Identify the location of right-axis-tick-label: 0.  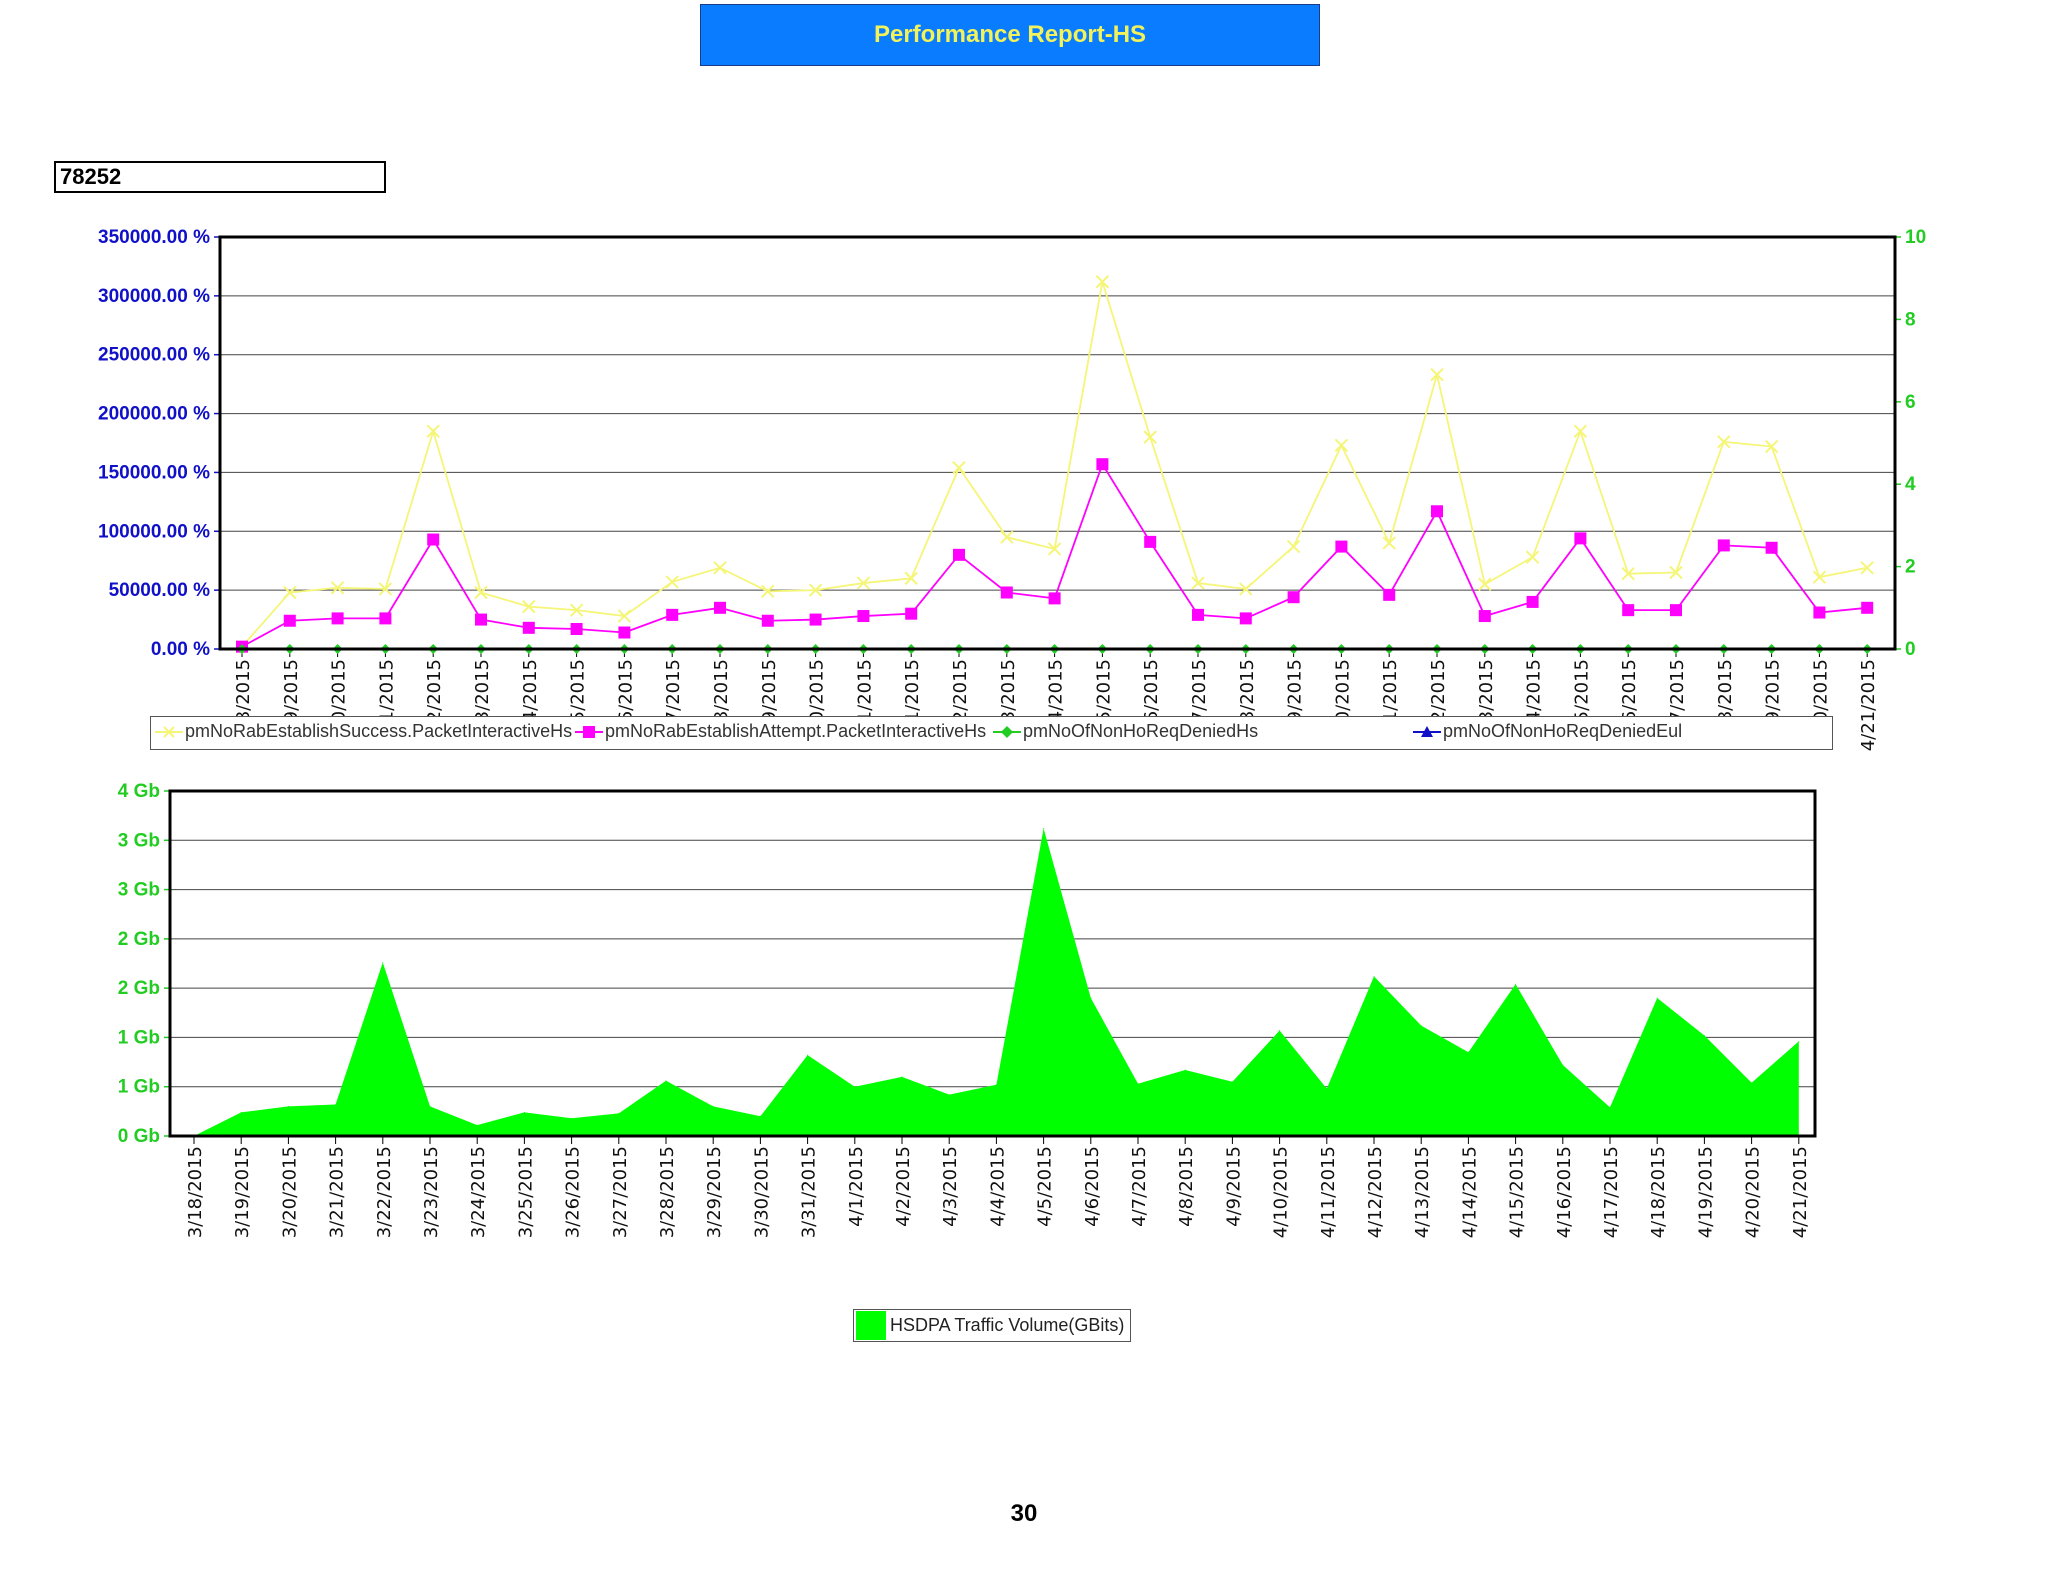
(1910, 649).